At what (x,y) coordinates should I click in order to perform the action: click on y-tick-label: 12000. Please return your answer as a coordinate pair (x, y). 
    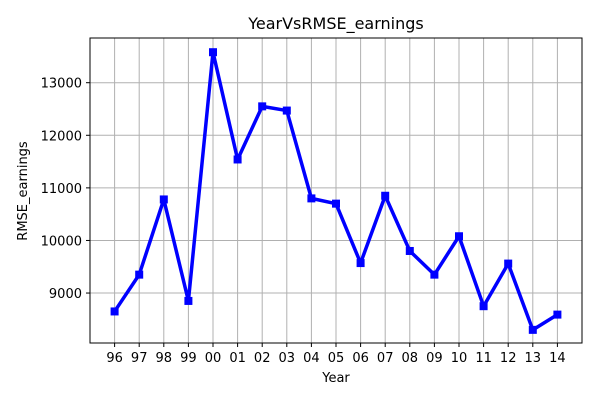
    Looking at the image, I should click on (61, 136).